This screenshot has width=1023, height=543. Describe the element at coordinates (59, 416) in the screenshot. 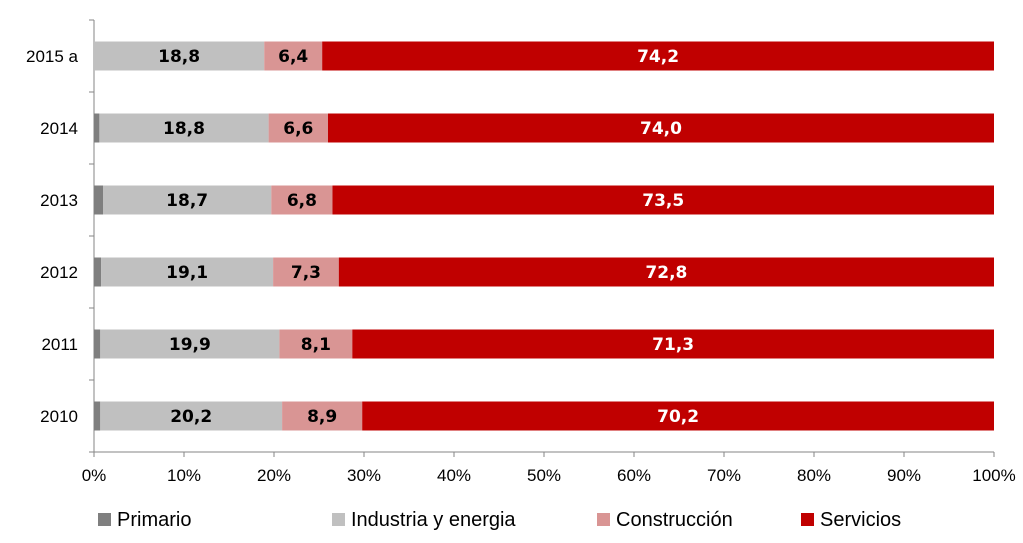

I see `y-tick-label: 2010` at that location.